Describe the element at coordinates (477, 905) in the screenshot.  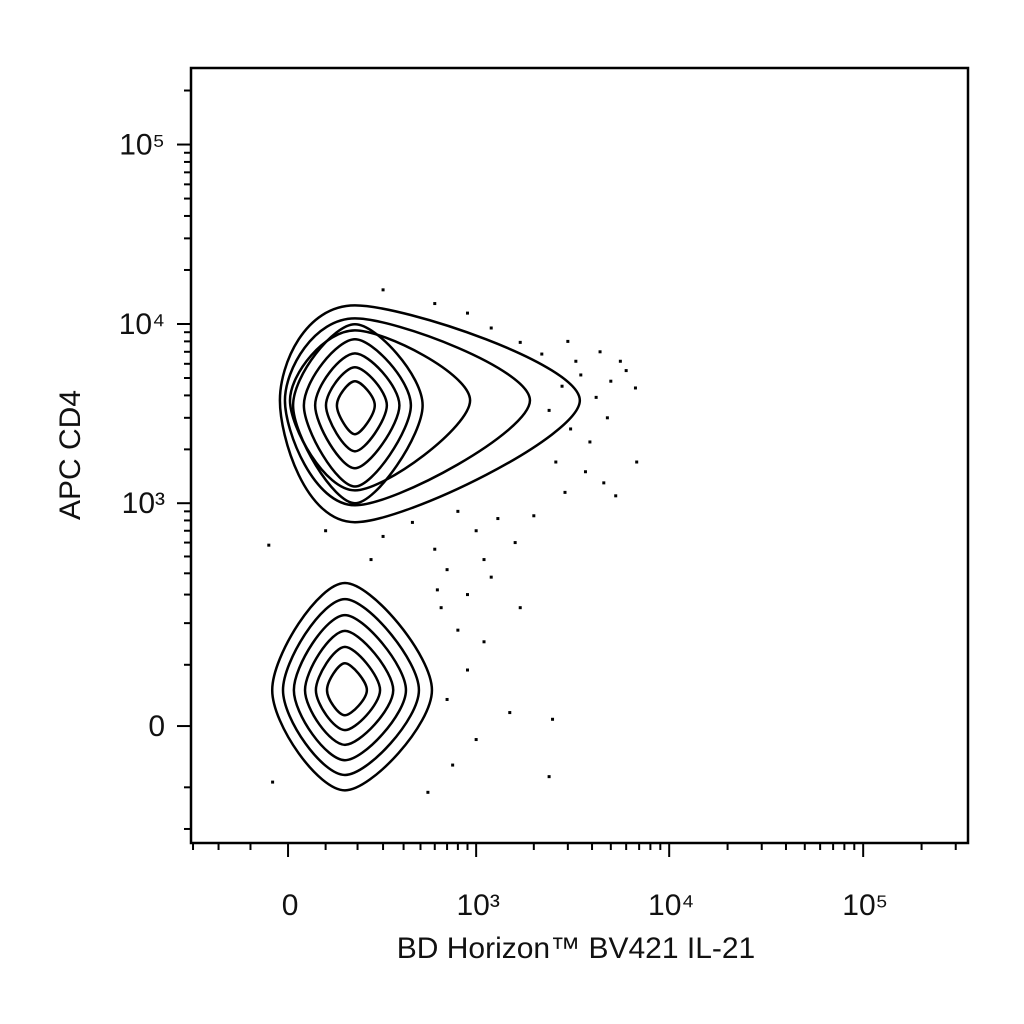
I see `x-tick-label: 10³` at that location.